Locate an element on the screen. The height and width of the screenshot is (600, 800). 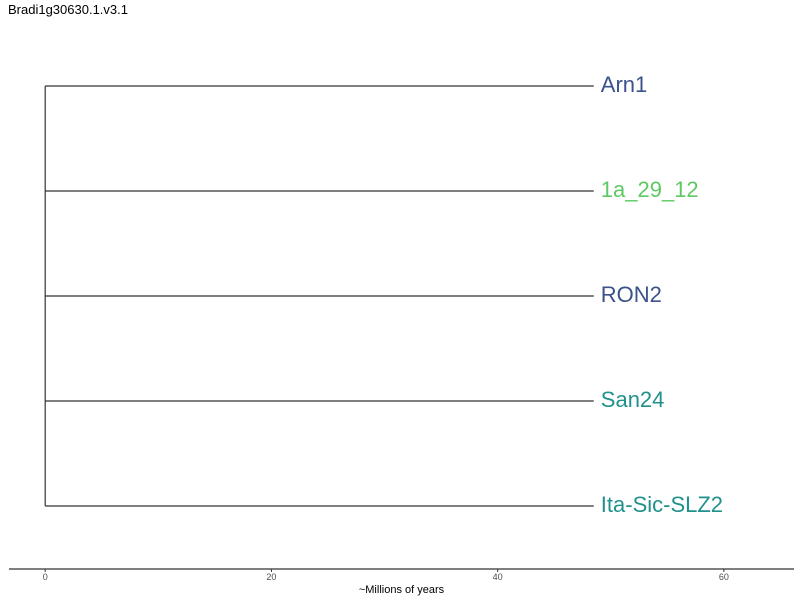
x-axis-title: ~Millions of years is located at coordinates (402, 590).